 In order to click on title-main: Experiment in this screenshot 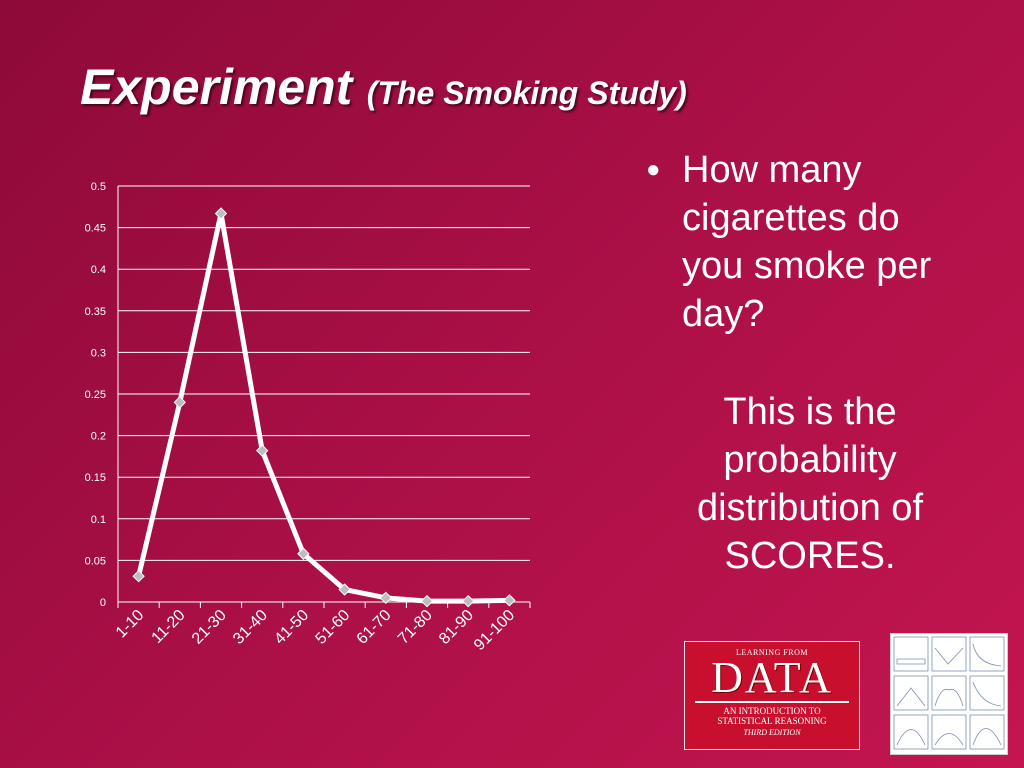, I will do `click(216, 87)`.